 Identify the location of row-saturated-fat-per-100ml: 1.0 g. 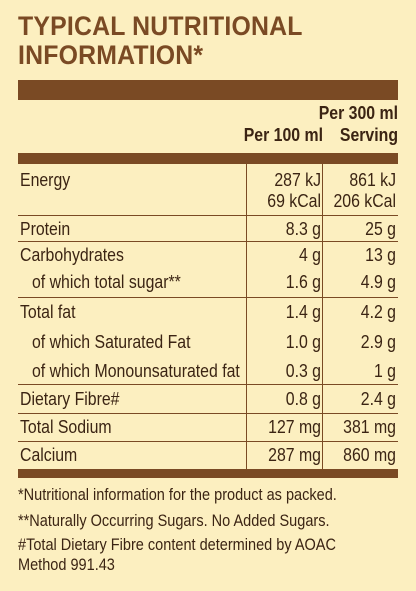
(303, 342).